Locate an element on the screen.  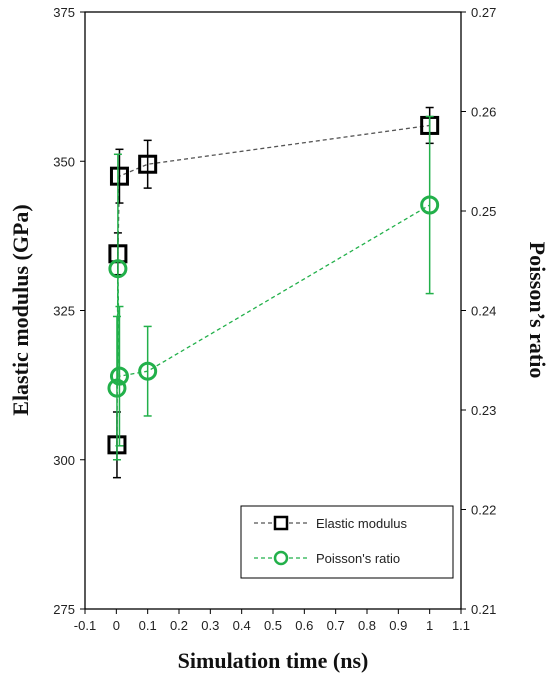
y-left-tick-label: 325 is located at coordinates (64, 311).